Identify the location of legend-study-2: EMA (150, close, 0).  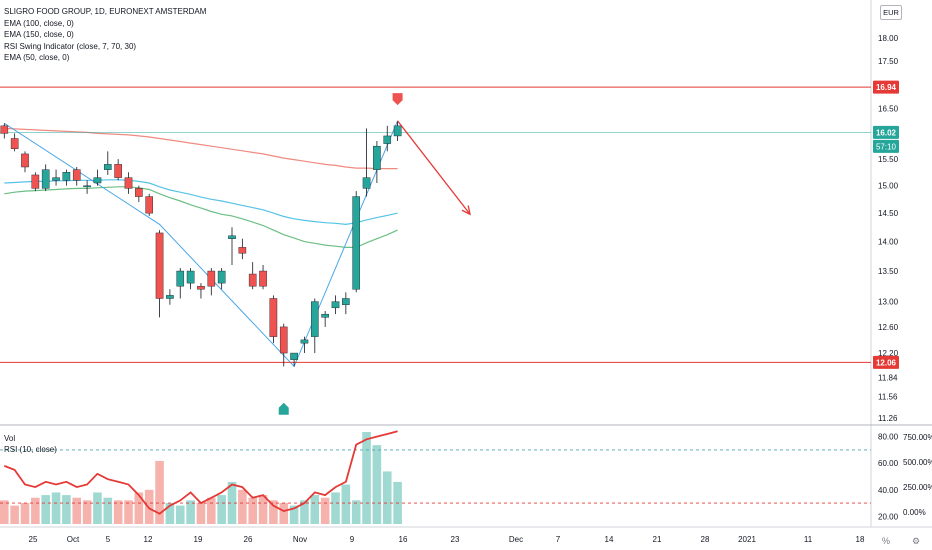
(39, 34).